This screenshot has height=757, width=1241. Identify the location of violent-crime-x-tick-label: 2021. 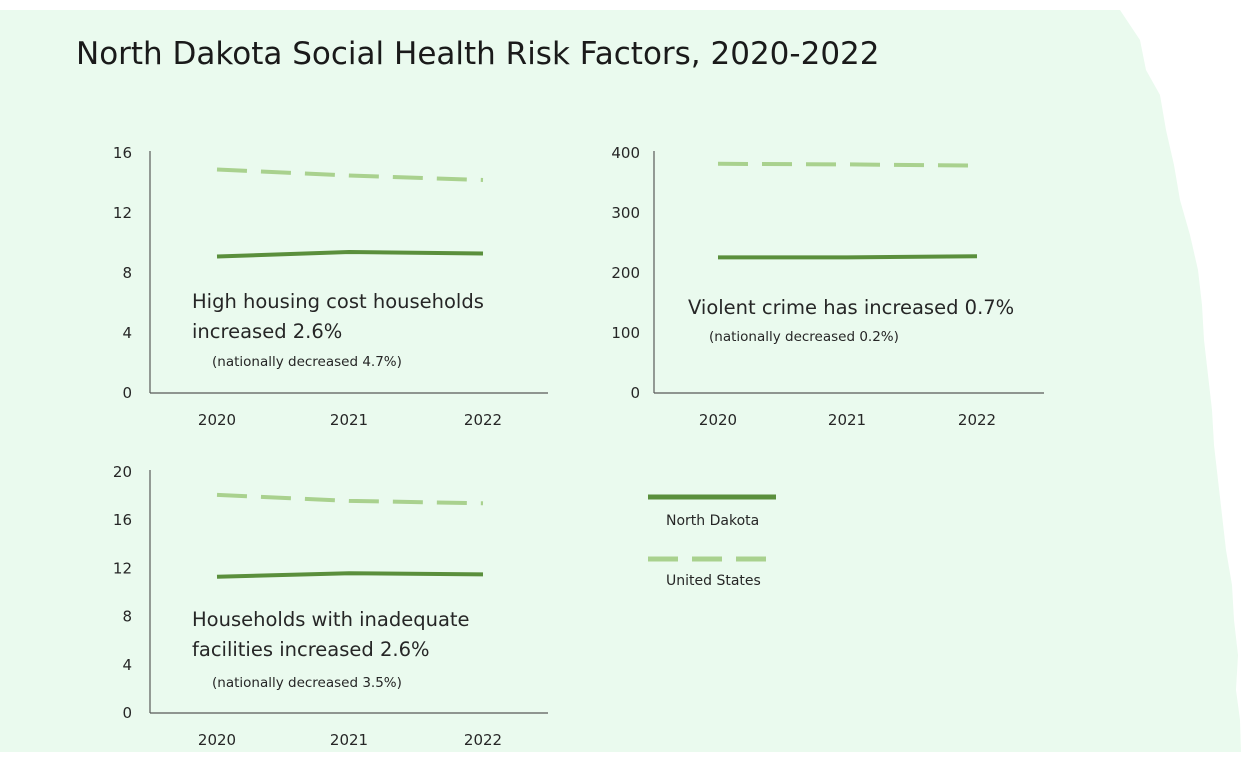
(847, 420).